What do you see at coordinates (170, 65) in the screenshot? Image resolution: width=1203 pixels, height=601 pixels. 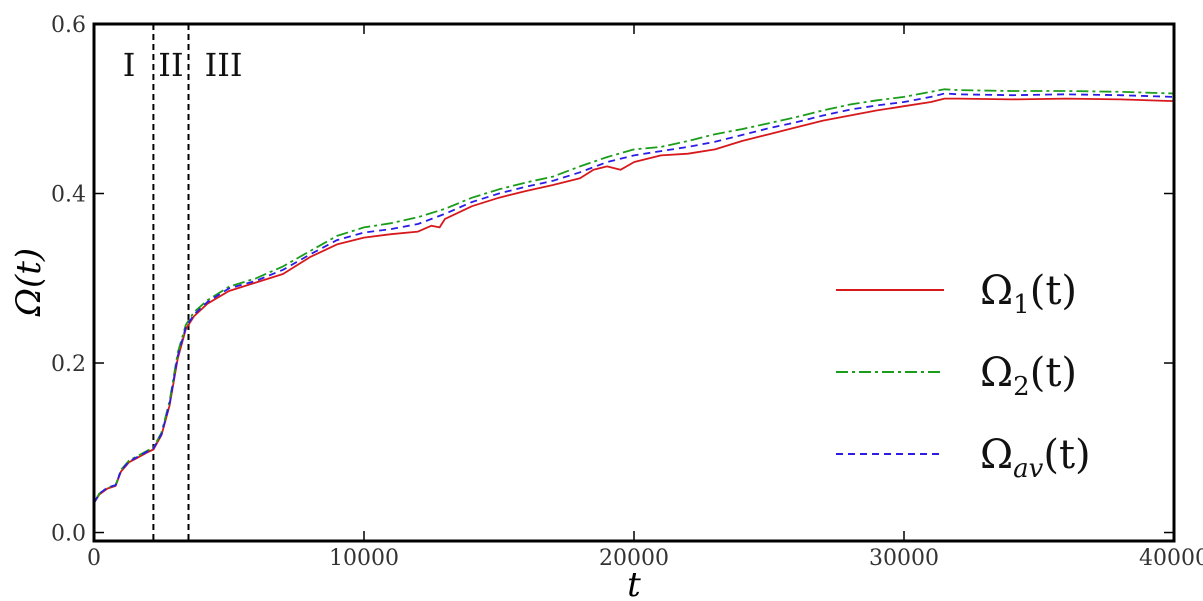 I see `region-label: II` at bounding box center [170, 65].